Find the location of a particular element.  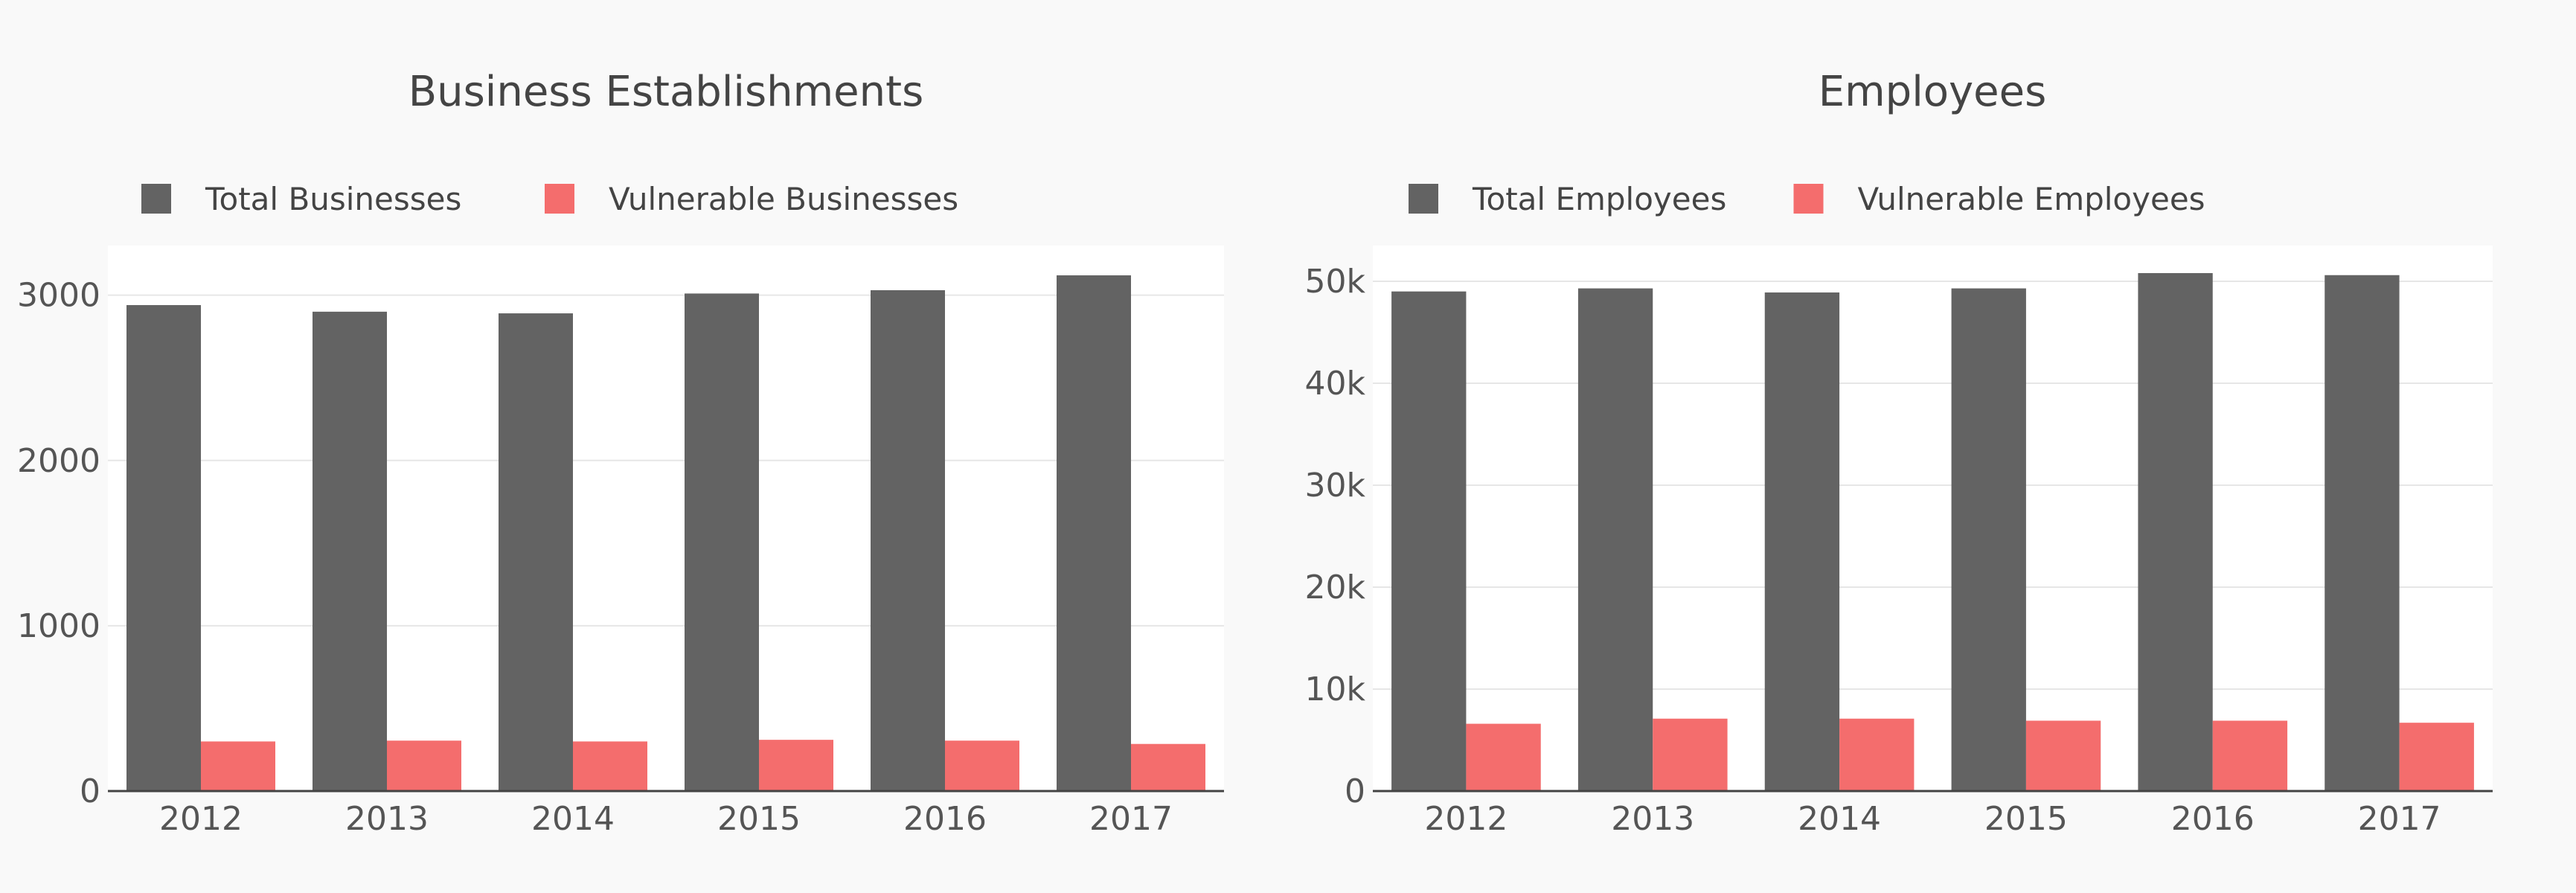

legend-label: Total Employees is located at coordinates (1599, 199).